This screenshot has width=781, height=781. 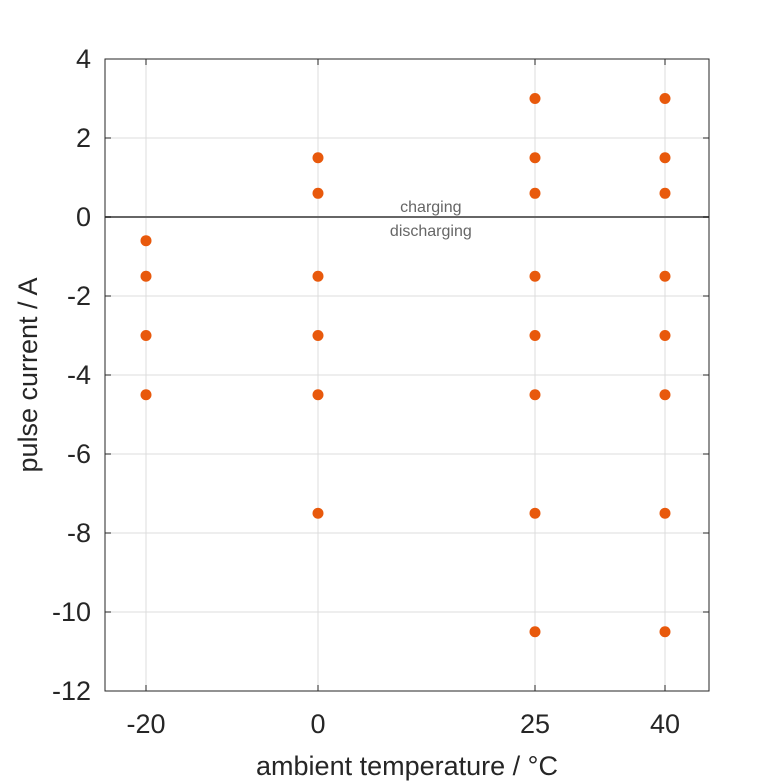 I want to click on y-tick-label: -10, so click(x=71, y=612).